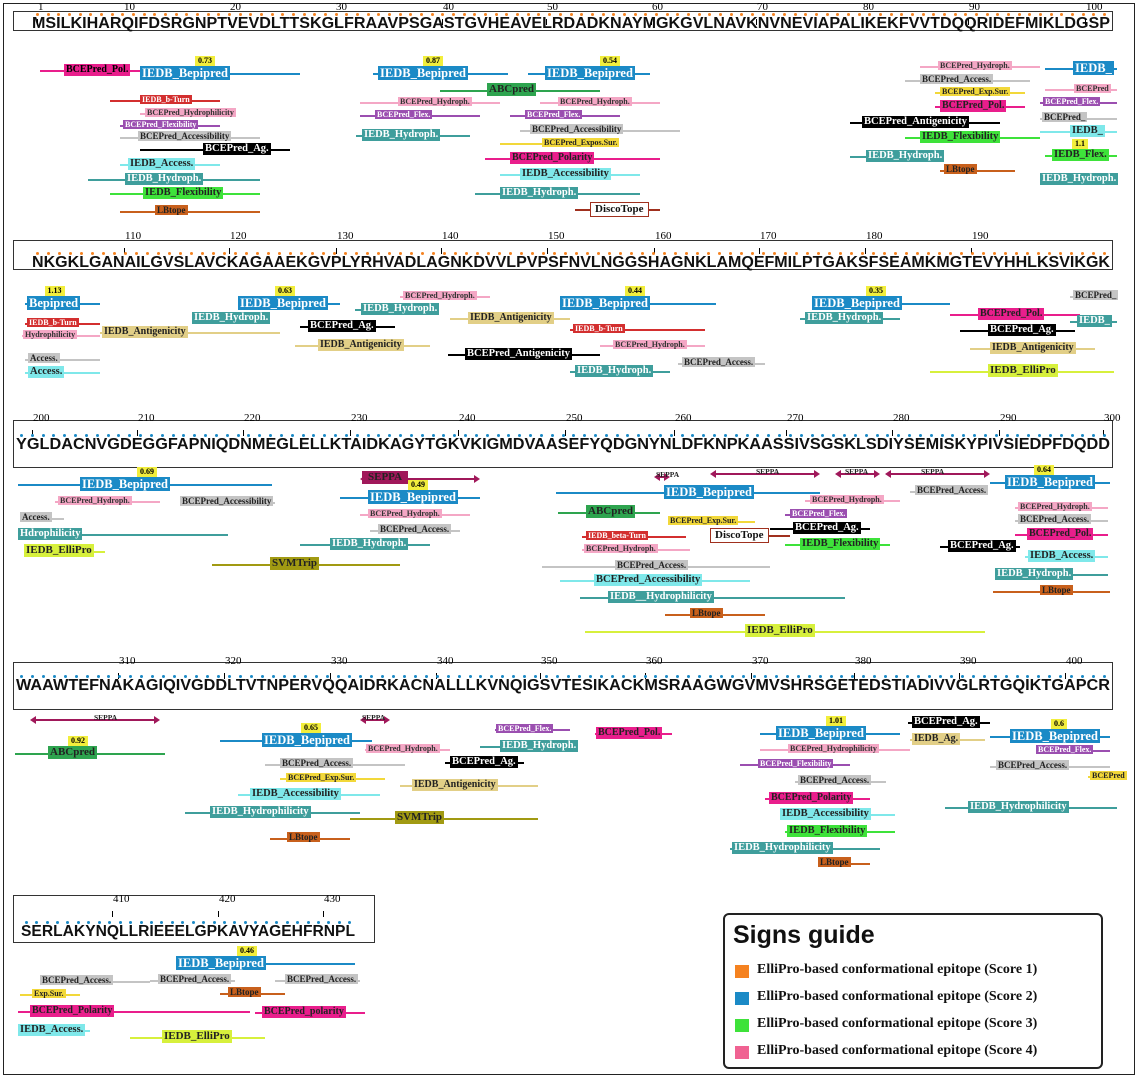 This screenshot has height=1080, width=1140. I want to click on annotation-label: IEDB_Hydroph., so click(164, 179).